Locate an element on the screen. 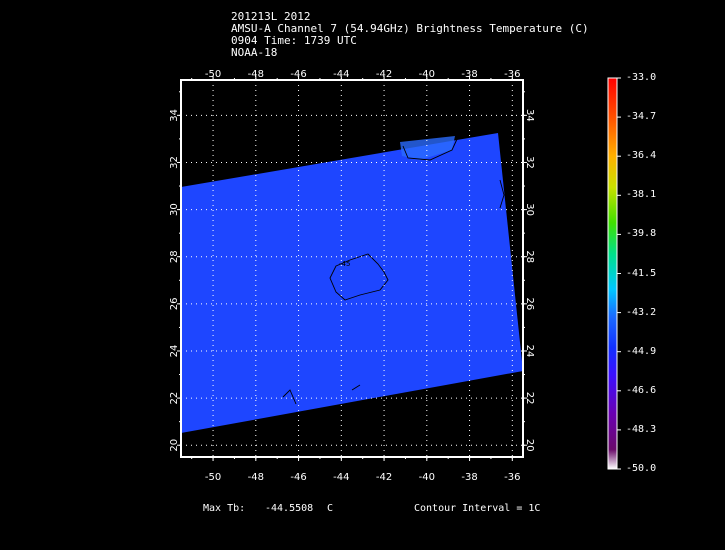  lat-label-left: 30 is located at coordinates (174, 209).